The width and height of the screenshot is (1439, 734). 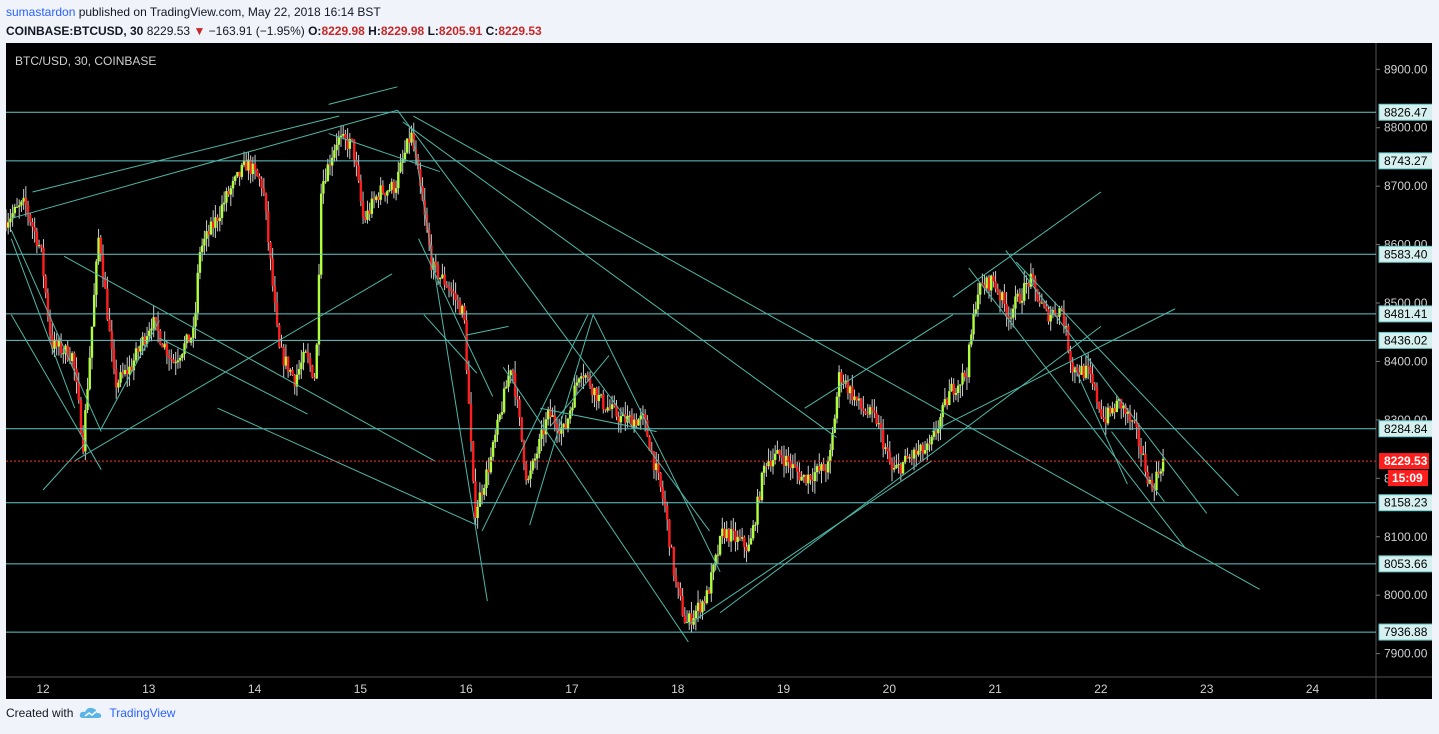 What do you see at coordinates (149, 689) in the screenshot?
I see `x-tick-label: 13` at bounding box center [149, 689].